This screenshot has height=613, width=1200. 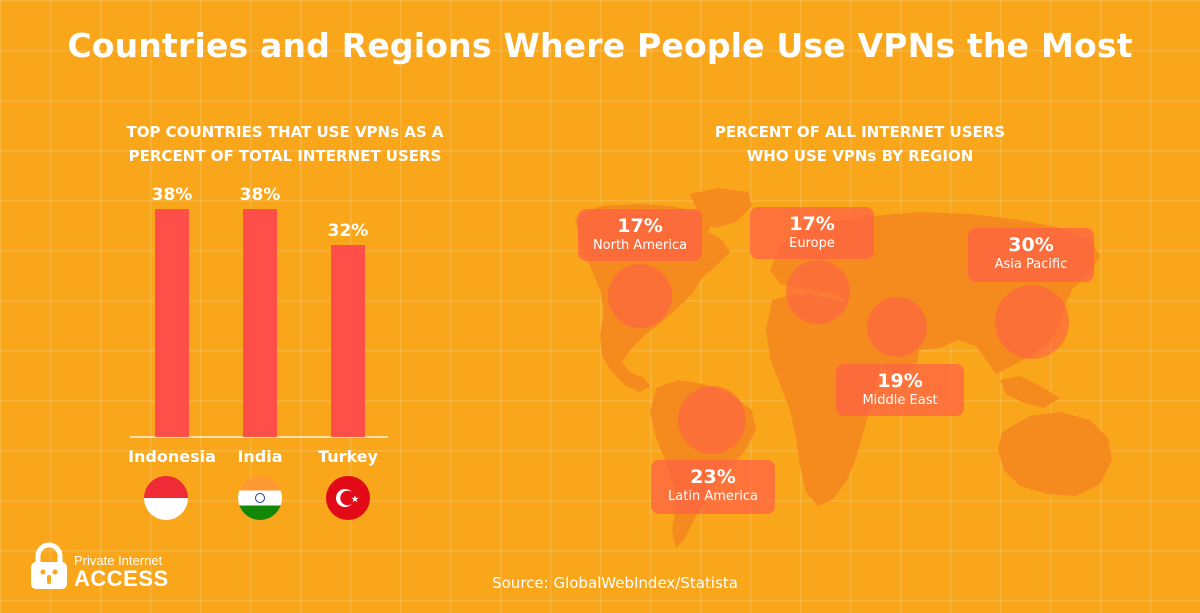 I want to click on lock-logo-icon, so click(x=49, y=565).